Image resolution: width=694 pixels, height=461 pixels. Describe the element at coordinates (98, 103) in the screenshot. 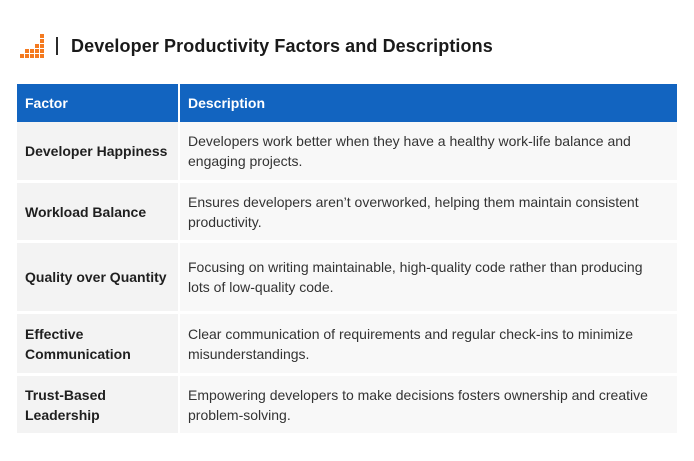

I see `column-header-factor: Factor` at that location.